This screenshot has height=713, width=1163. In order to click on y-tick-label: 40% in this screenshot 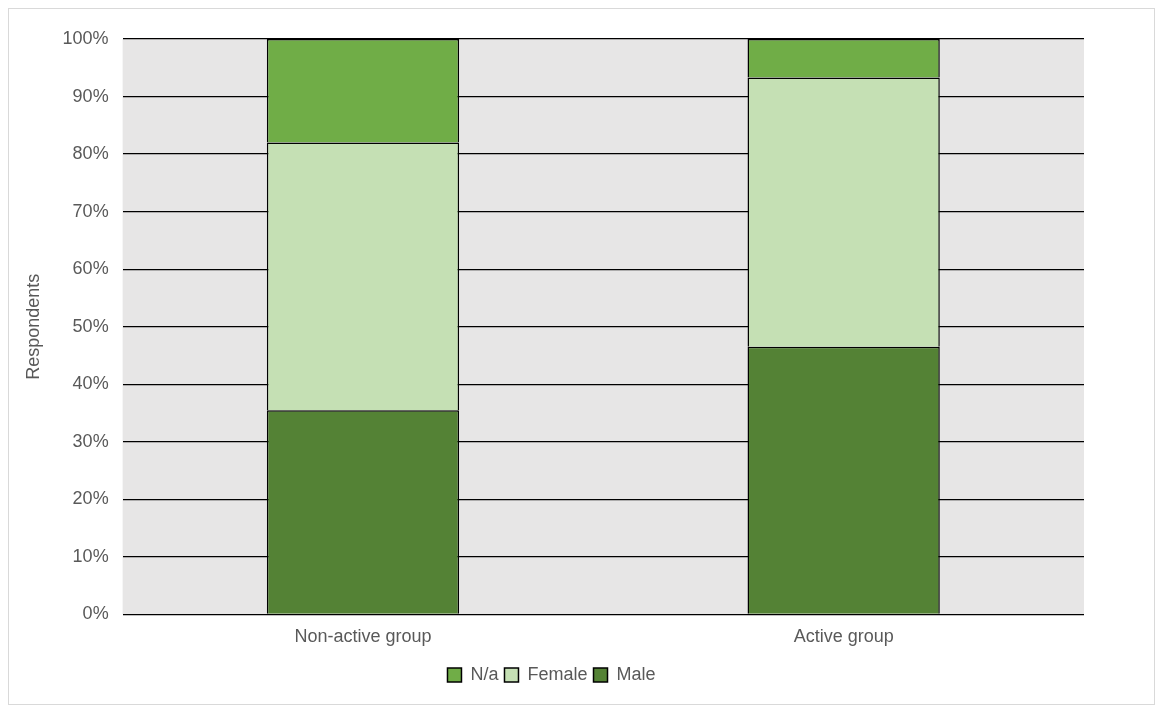, I will do `click(90, 383)`.